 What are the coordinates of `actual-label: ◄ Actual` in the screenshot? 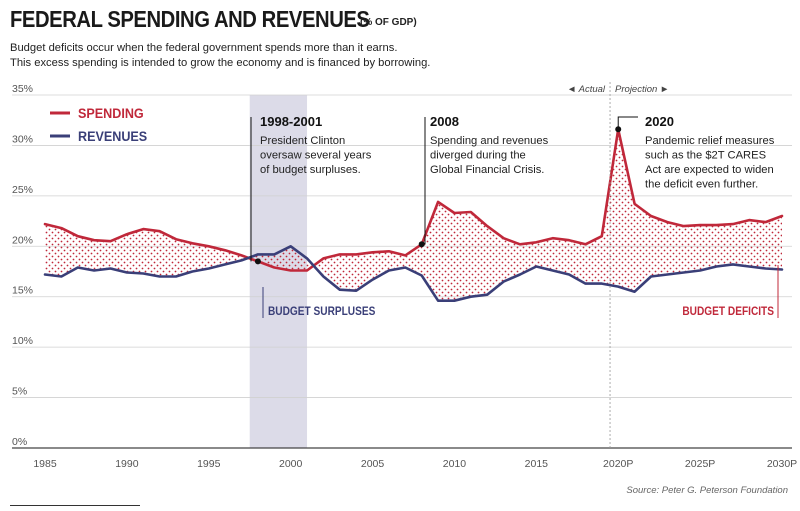 It's located at (586, 89).